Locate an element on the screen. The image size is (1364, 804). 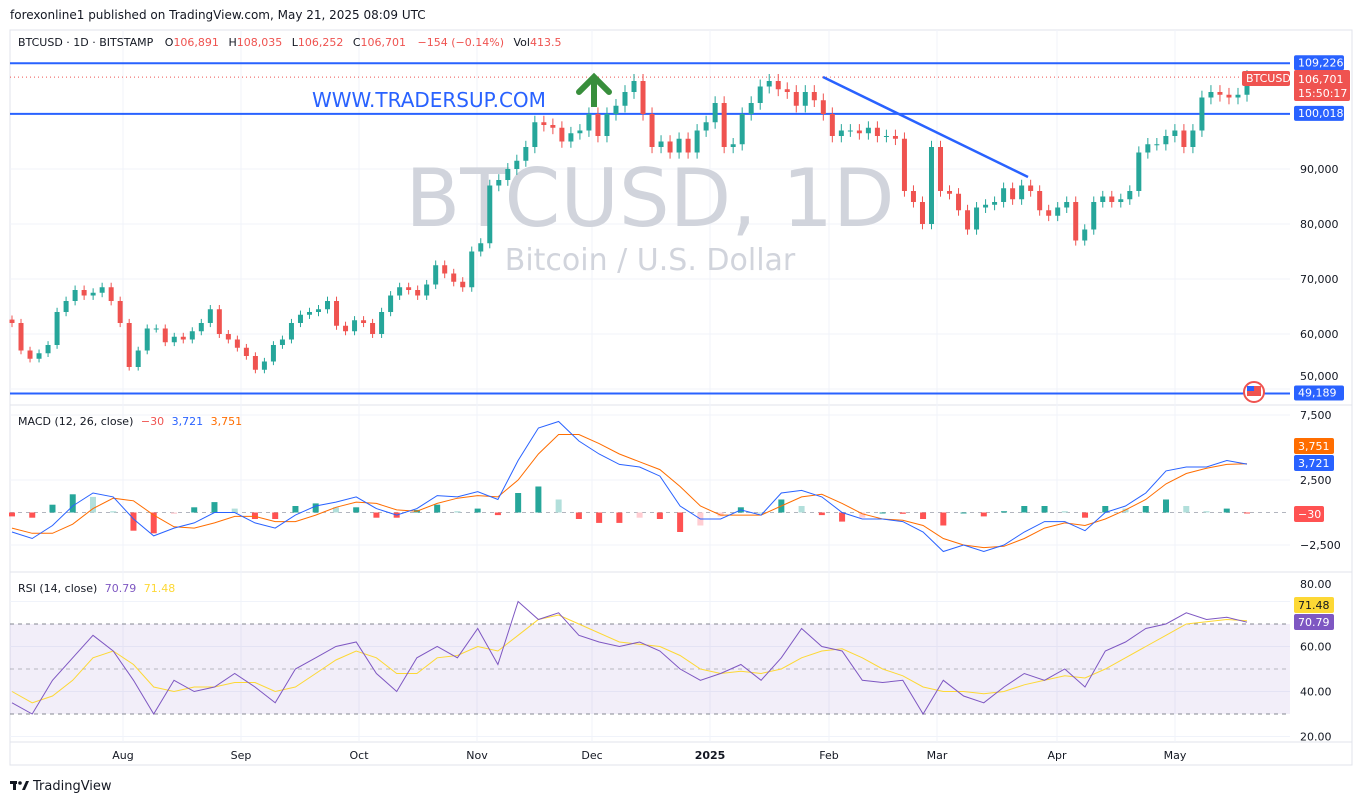
watermark-title: BTCUSD, 1D is located at coordinates (649, 198).